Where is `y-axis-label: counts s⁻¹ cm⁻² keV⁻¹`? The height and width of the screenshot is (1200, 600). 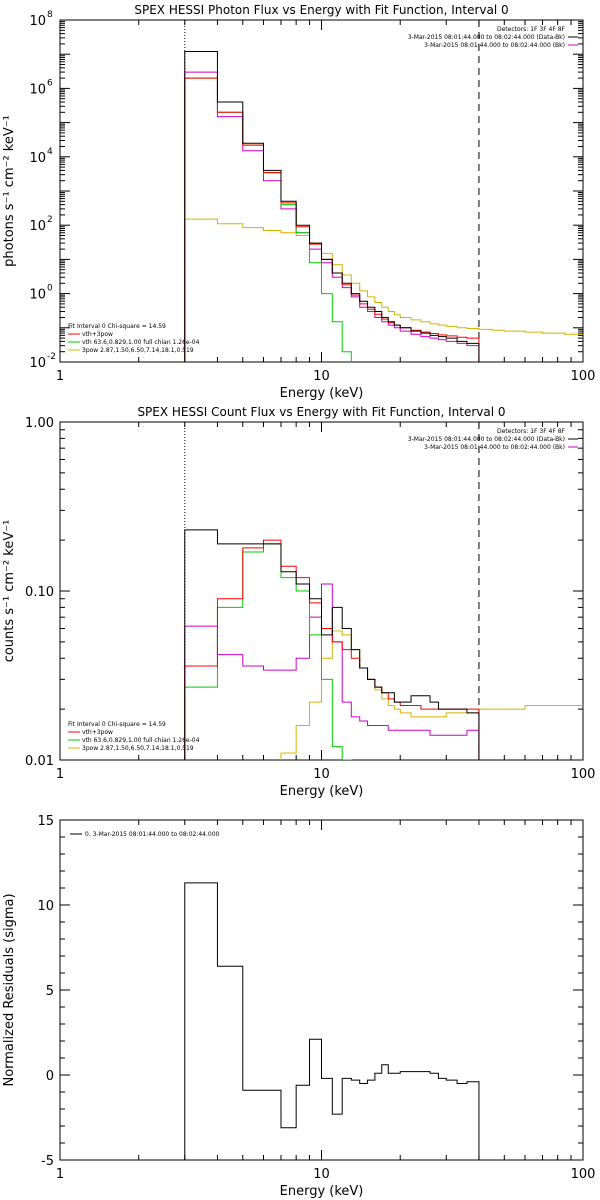 y-axis-label: counts s⁻¹ cm⁻² keV⁻¹ is located at coordinates (9, 591).